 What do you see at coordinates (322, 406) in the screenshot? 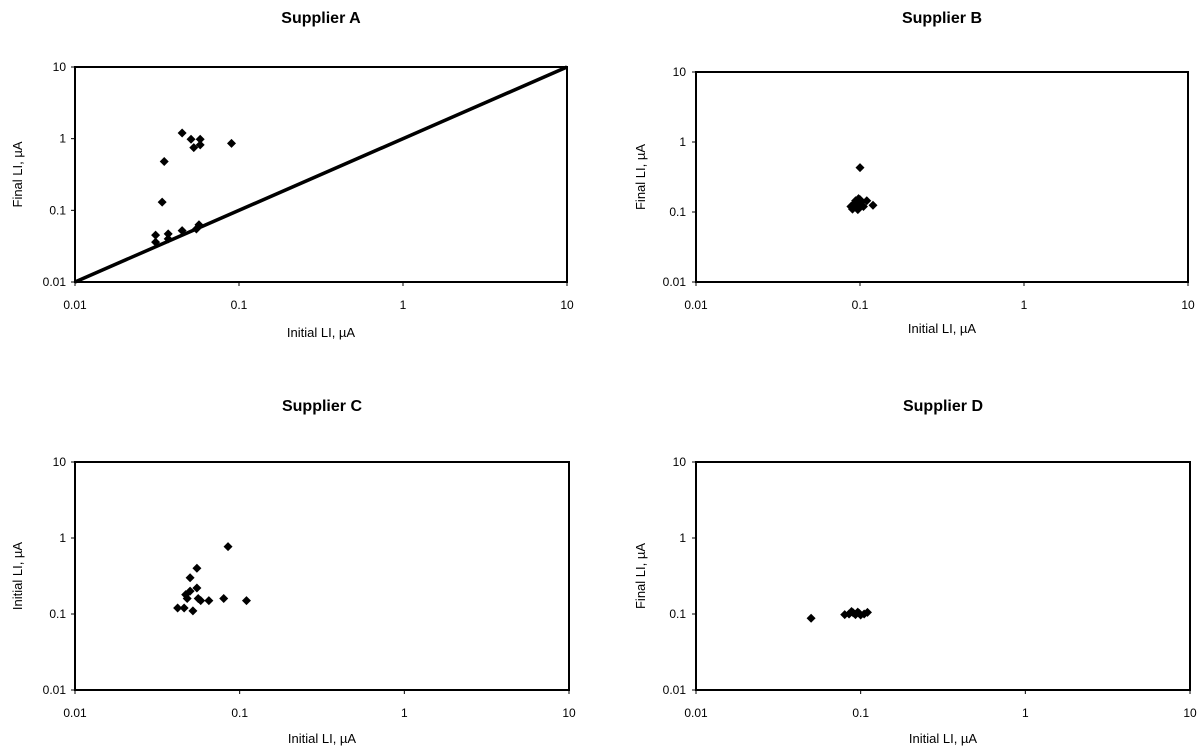
I see `chart-title: Supplier C` at bounding box center [322, 406].